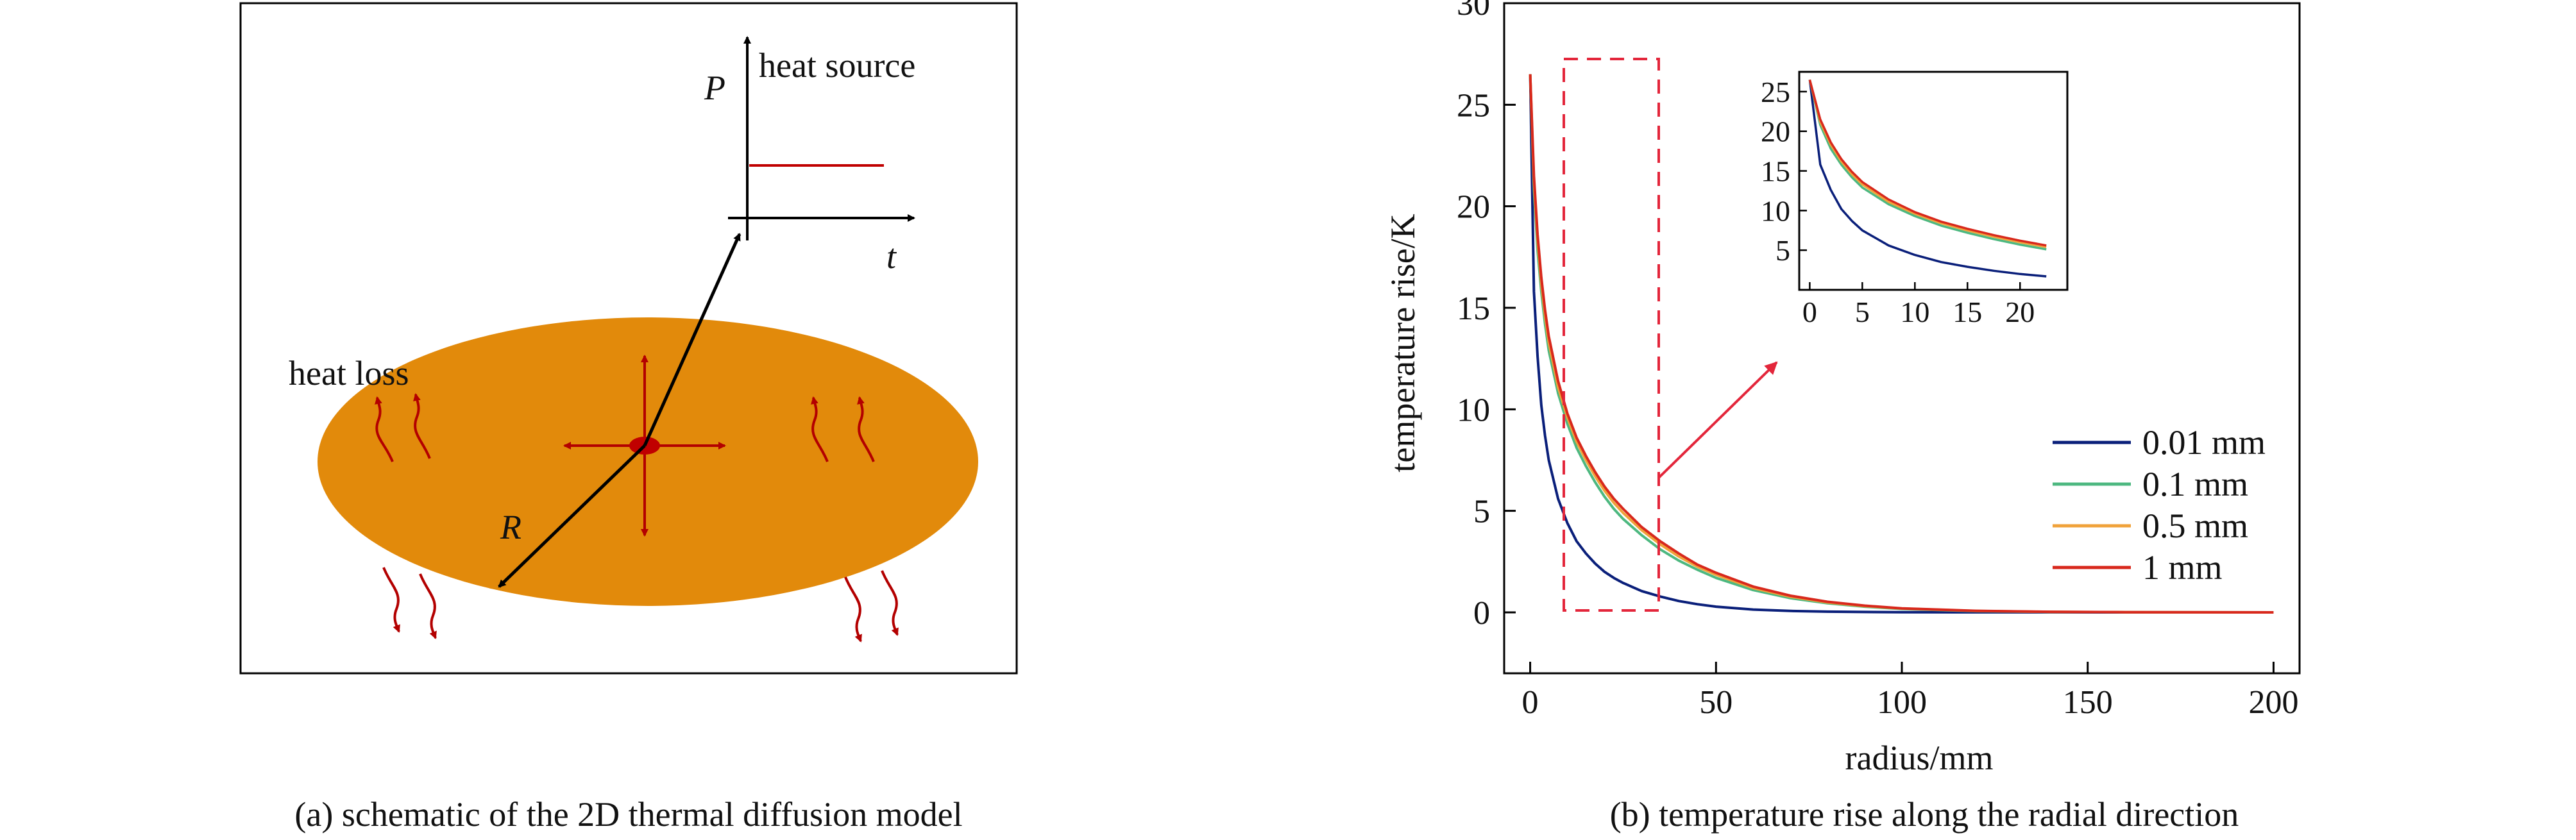  I want to click on inset-x-tick-label: 5, so click(1862, 312).